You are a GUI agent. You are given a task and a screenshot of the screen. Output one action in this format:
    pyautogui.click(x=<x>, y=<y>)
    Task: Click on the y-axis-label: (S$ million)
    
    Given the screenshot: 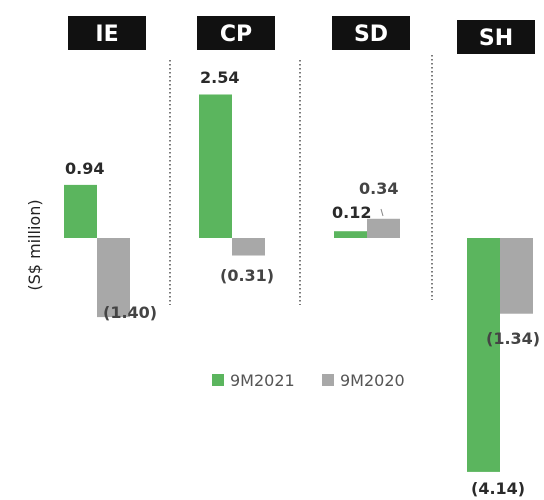 What is the action you would take?
    pyautogui.click(x=34, y=244)
    